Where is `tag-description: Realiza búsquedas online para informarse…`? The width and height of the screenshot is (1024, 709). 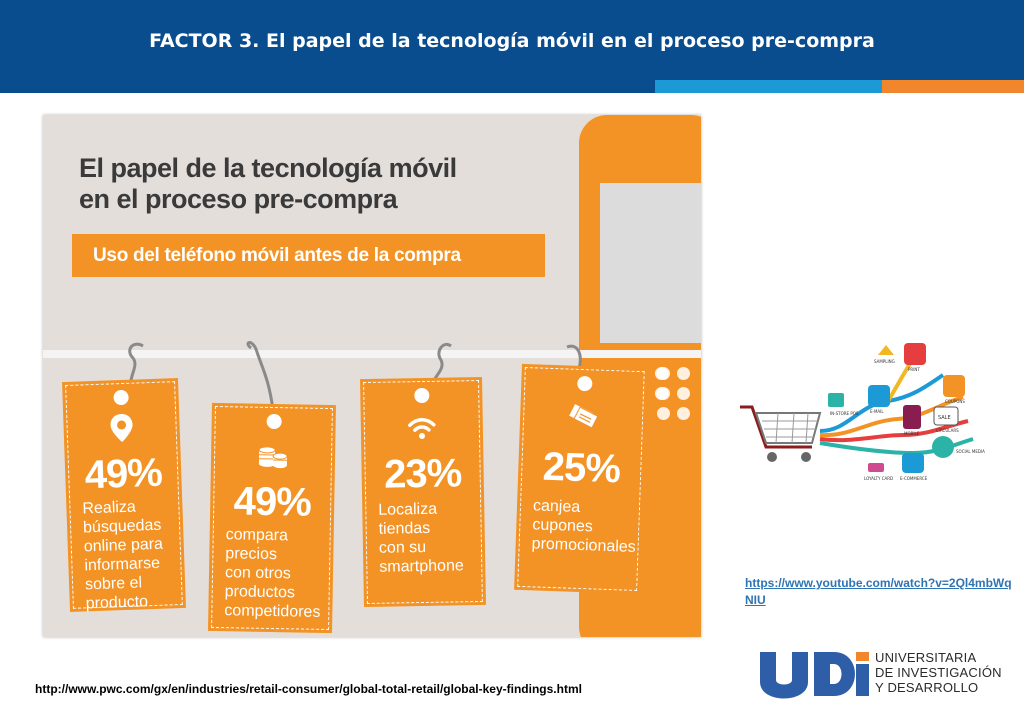
tag-description: Realiza búsquedas online para informarse… is located at coordinates (123, 555).